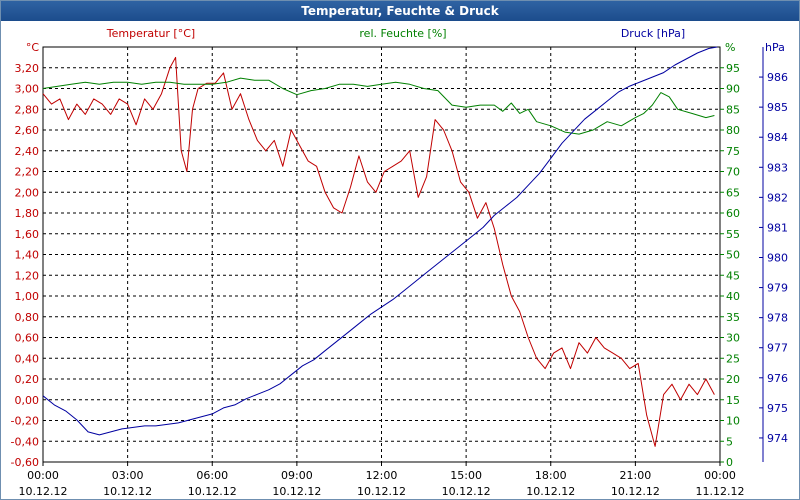 This screenshot has width=800, height=500. What do you see at coordinates (730, 47) in the screenshot?
I see `humidity-unit: %` at bounding box center [730, 47].